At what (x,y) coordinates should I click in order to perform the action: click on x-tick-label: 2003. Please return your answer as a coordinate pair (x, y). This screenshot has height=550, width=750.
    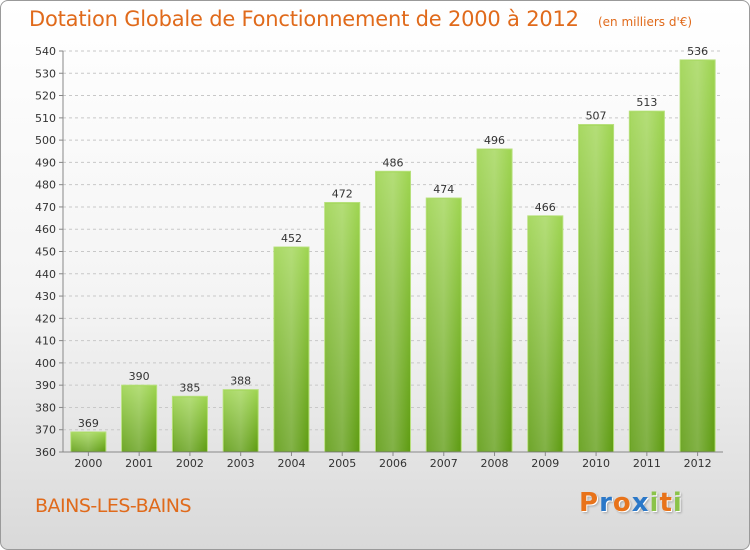
    Looking at the image, I should click on (241, 463).